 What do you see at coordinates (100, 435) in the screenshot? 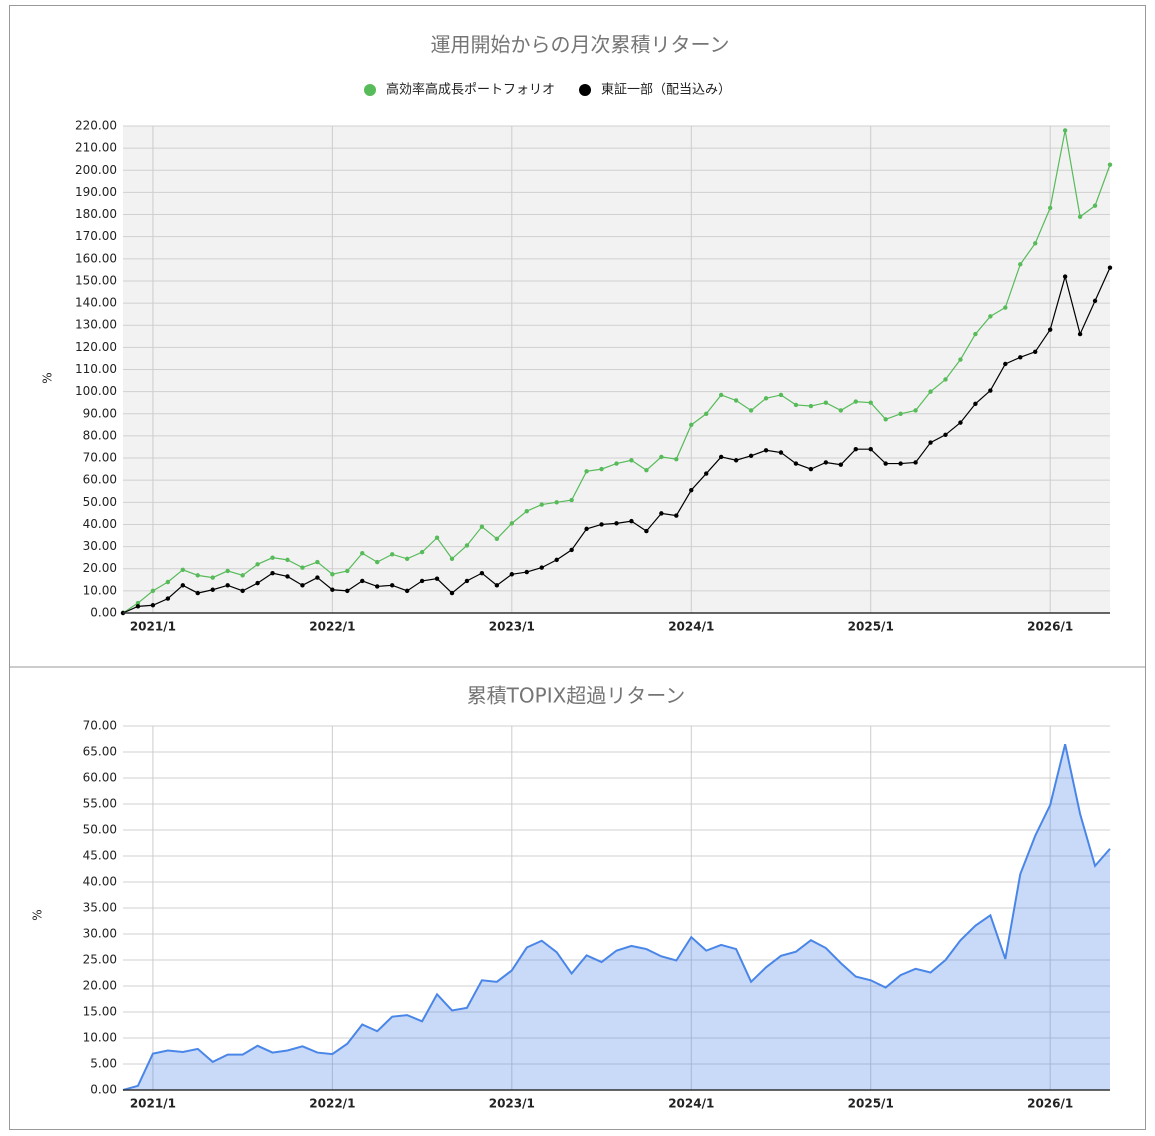
I see `y-tick-label: 80.00` at bounding box center [100, 435].